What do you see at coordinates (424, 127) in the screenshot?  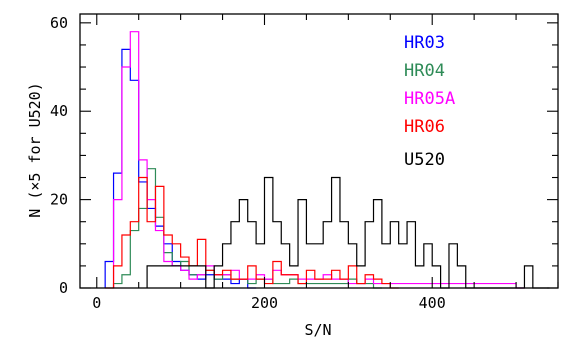 I see `legend-entry-hr06: HR06` at bounding box center [424, 127].